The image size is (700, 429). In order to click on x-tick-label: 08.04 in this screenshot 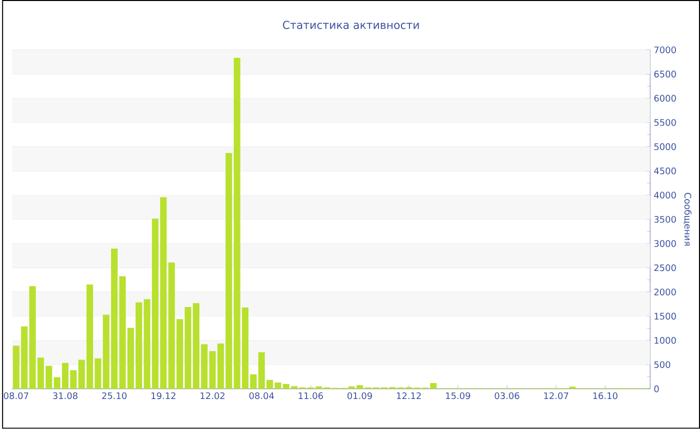, I will do `click(261, 396)`.